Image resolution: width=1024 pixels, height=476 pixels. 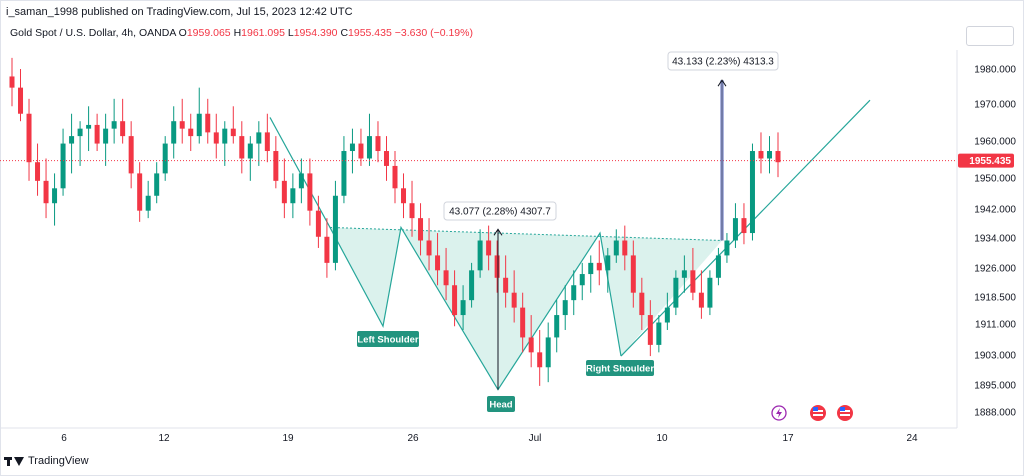 What do you see at coordinates (995, 105) in the screenshot?
I see `y-tick-label: 1970.000` at bounding box center [995, 105].